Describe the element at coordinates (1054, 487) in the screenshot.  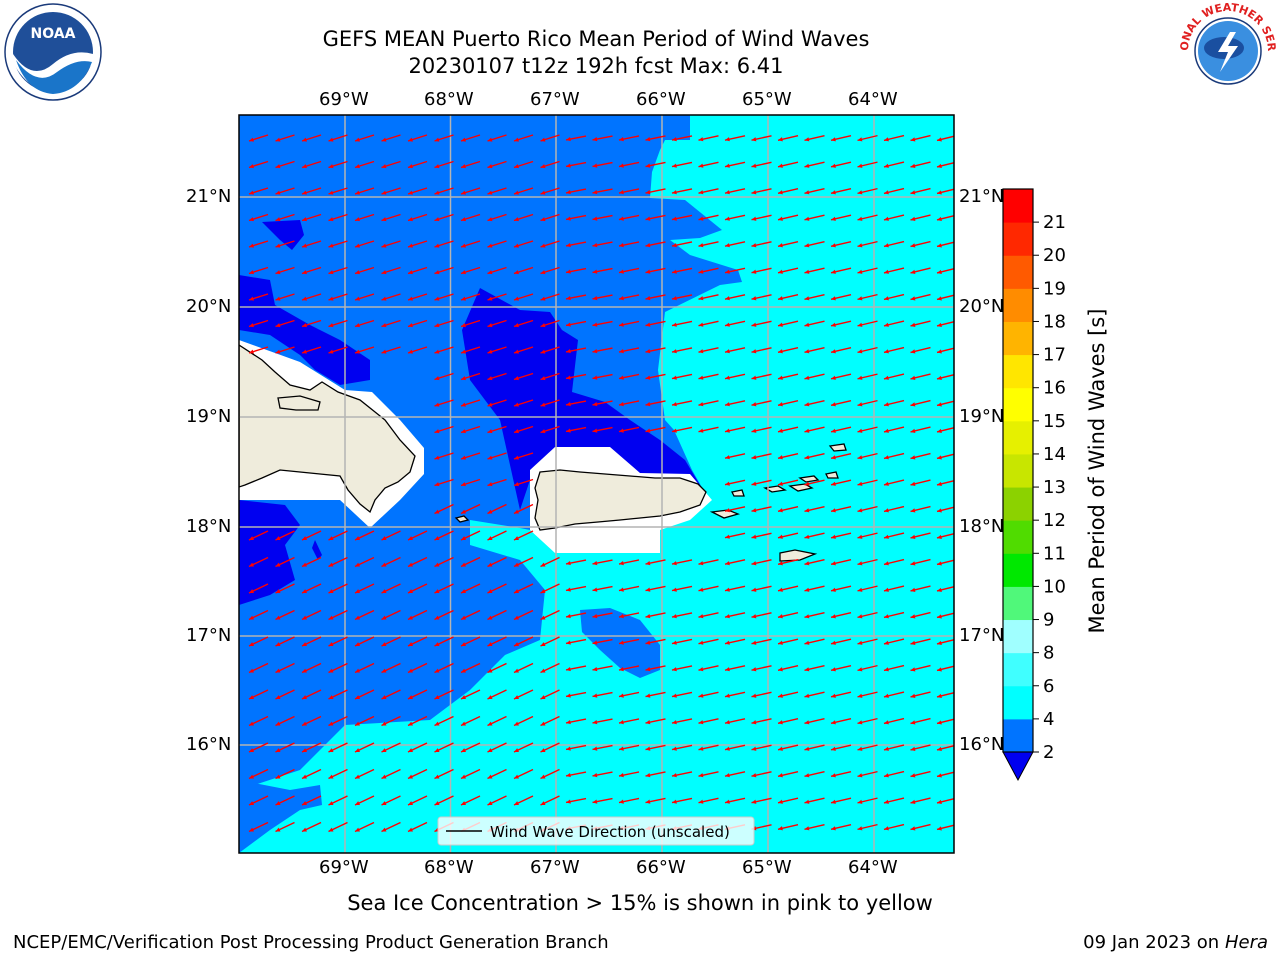
I see `colorbar-tick-label-13: 13` at that location.